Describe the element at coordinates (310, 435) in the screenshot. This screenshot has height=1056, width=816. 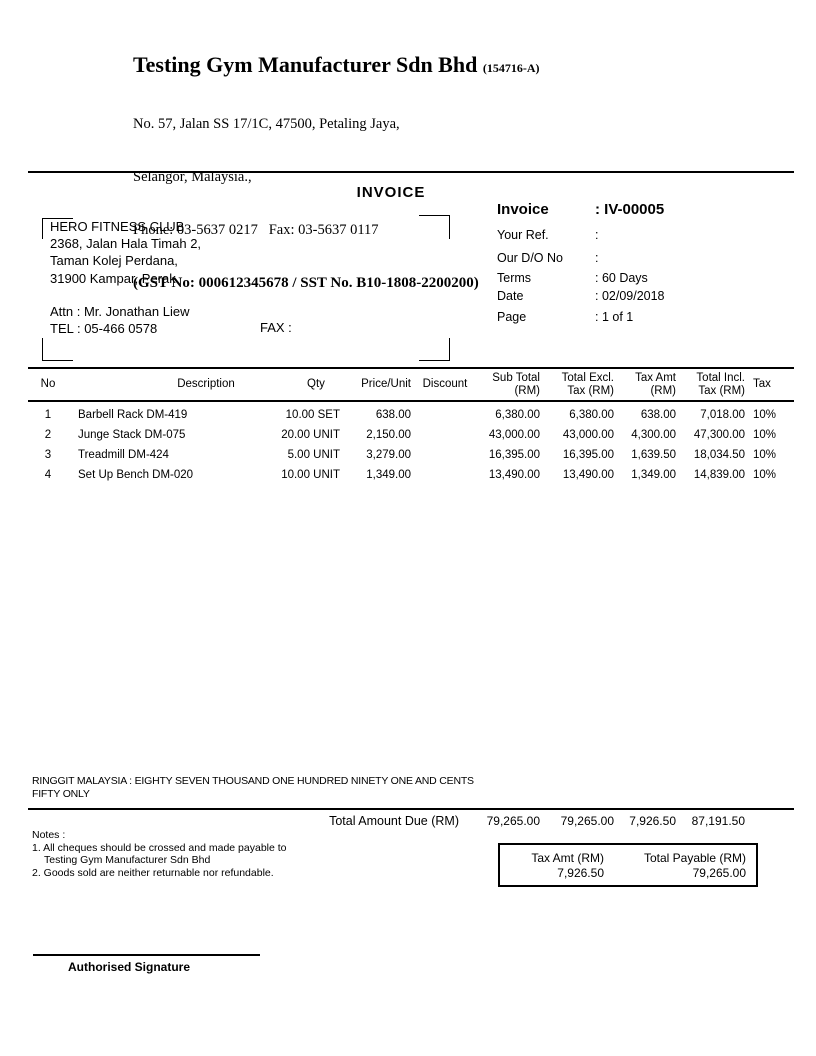
I see `item-2-qty: 20.00 UNIT` at that location.